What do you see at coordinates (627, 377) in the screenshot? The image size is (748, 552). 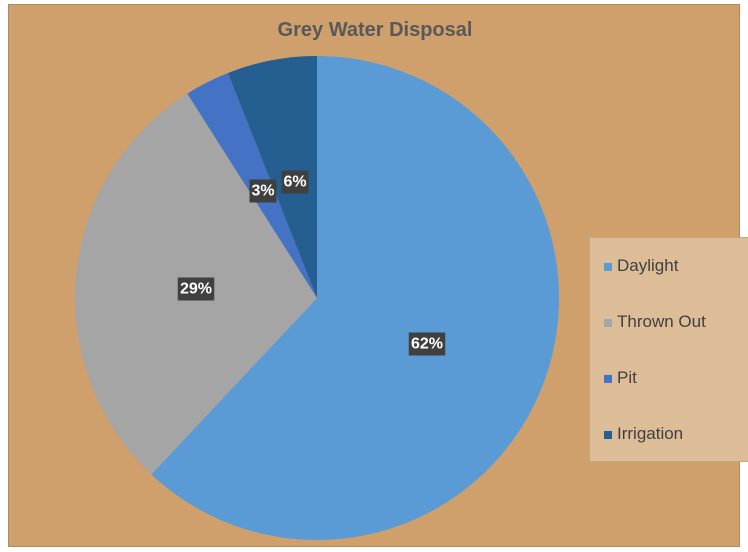 I see `legend-label: Pit` at bounding box center [627, 377].